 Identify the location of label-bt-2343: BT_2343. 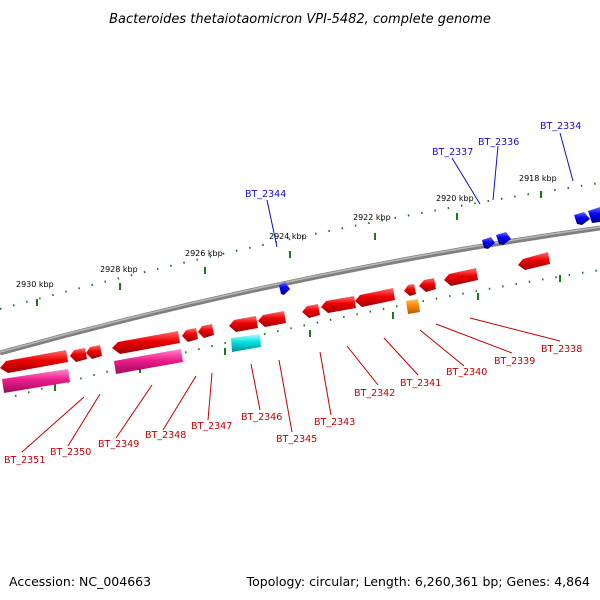
(334, 422).